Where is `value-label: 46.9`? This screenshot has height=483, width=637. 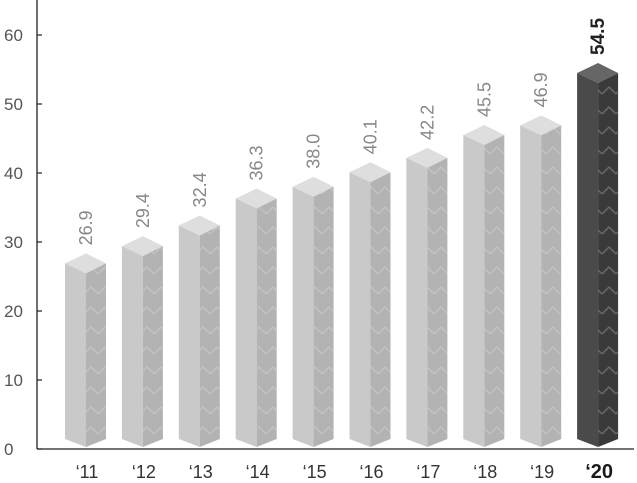
value-label: 46.9 is located at coordinates (541, 89).